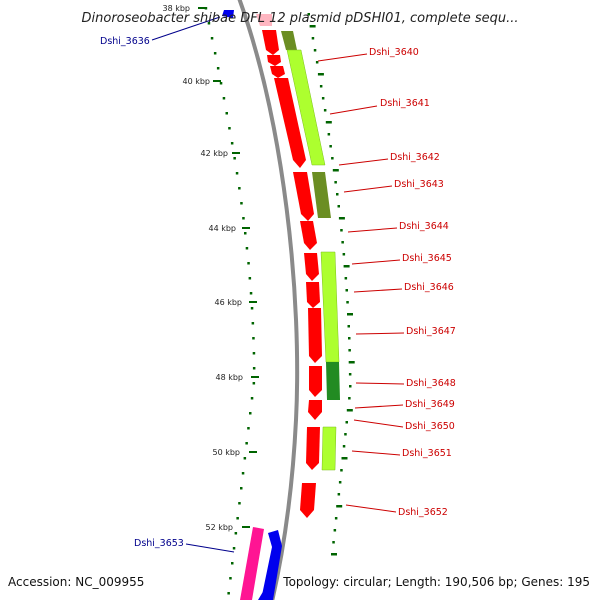 This screenshot has width=600, height=600. I want to click on gene-label-dshi-3645: Dshi_3645, so click(427, 258).